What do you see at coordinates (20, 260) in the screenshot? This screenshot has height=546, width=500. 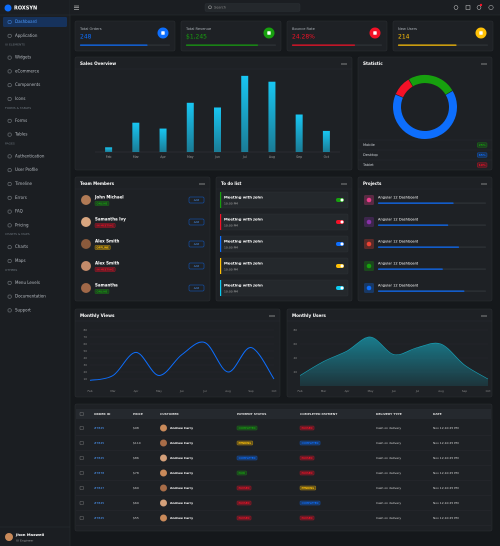 I see `menu-item: Maps` at bounding box center [20, 260].